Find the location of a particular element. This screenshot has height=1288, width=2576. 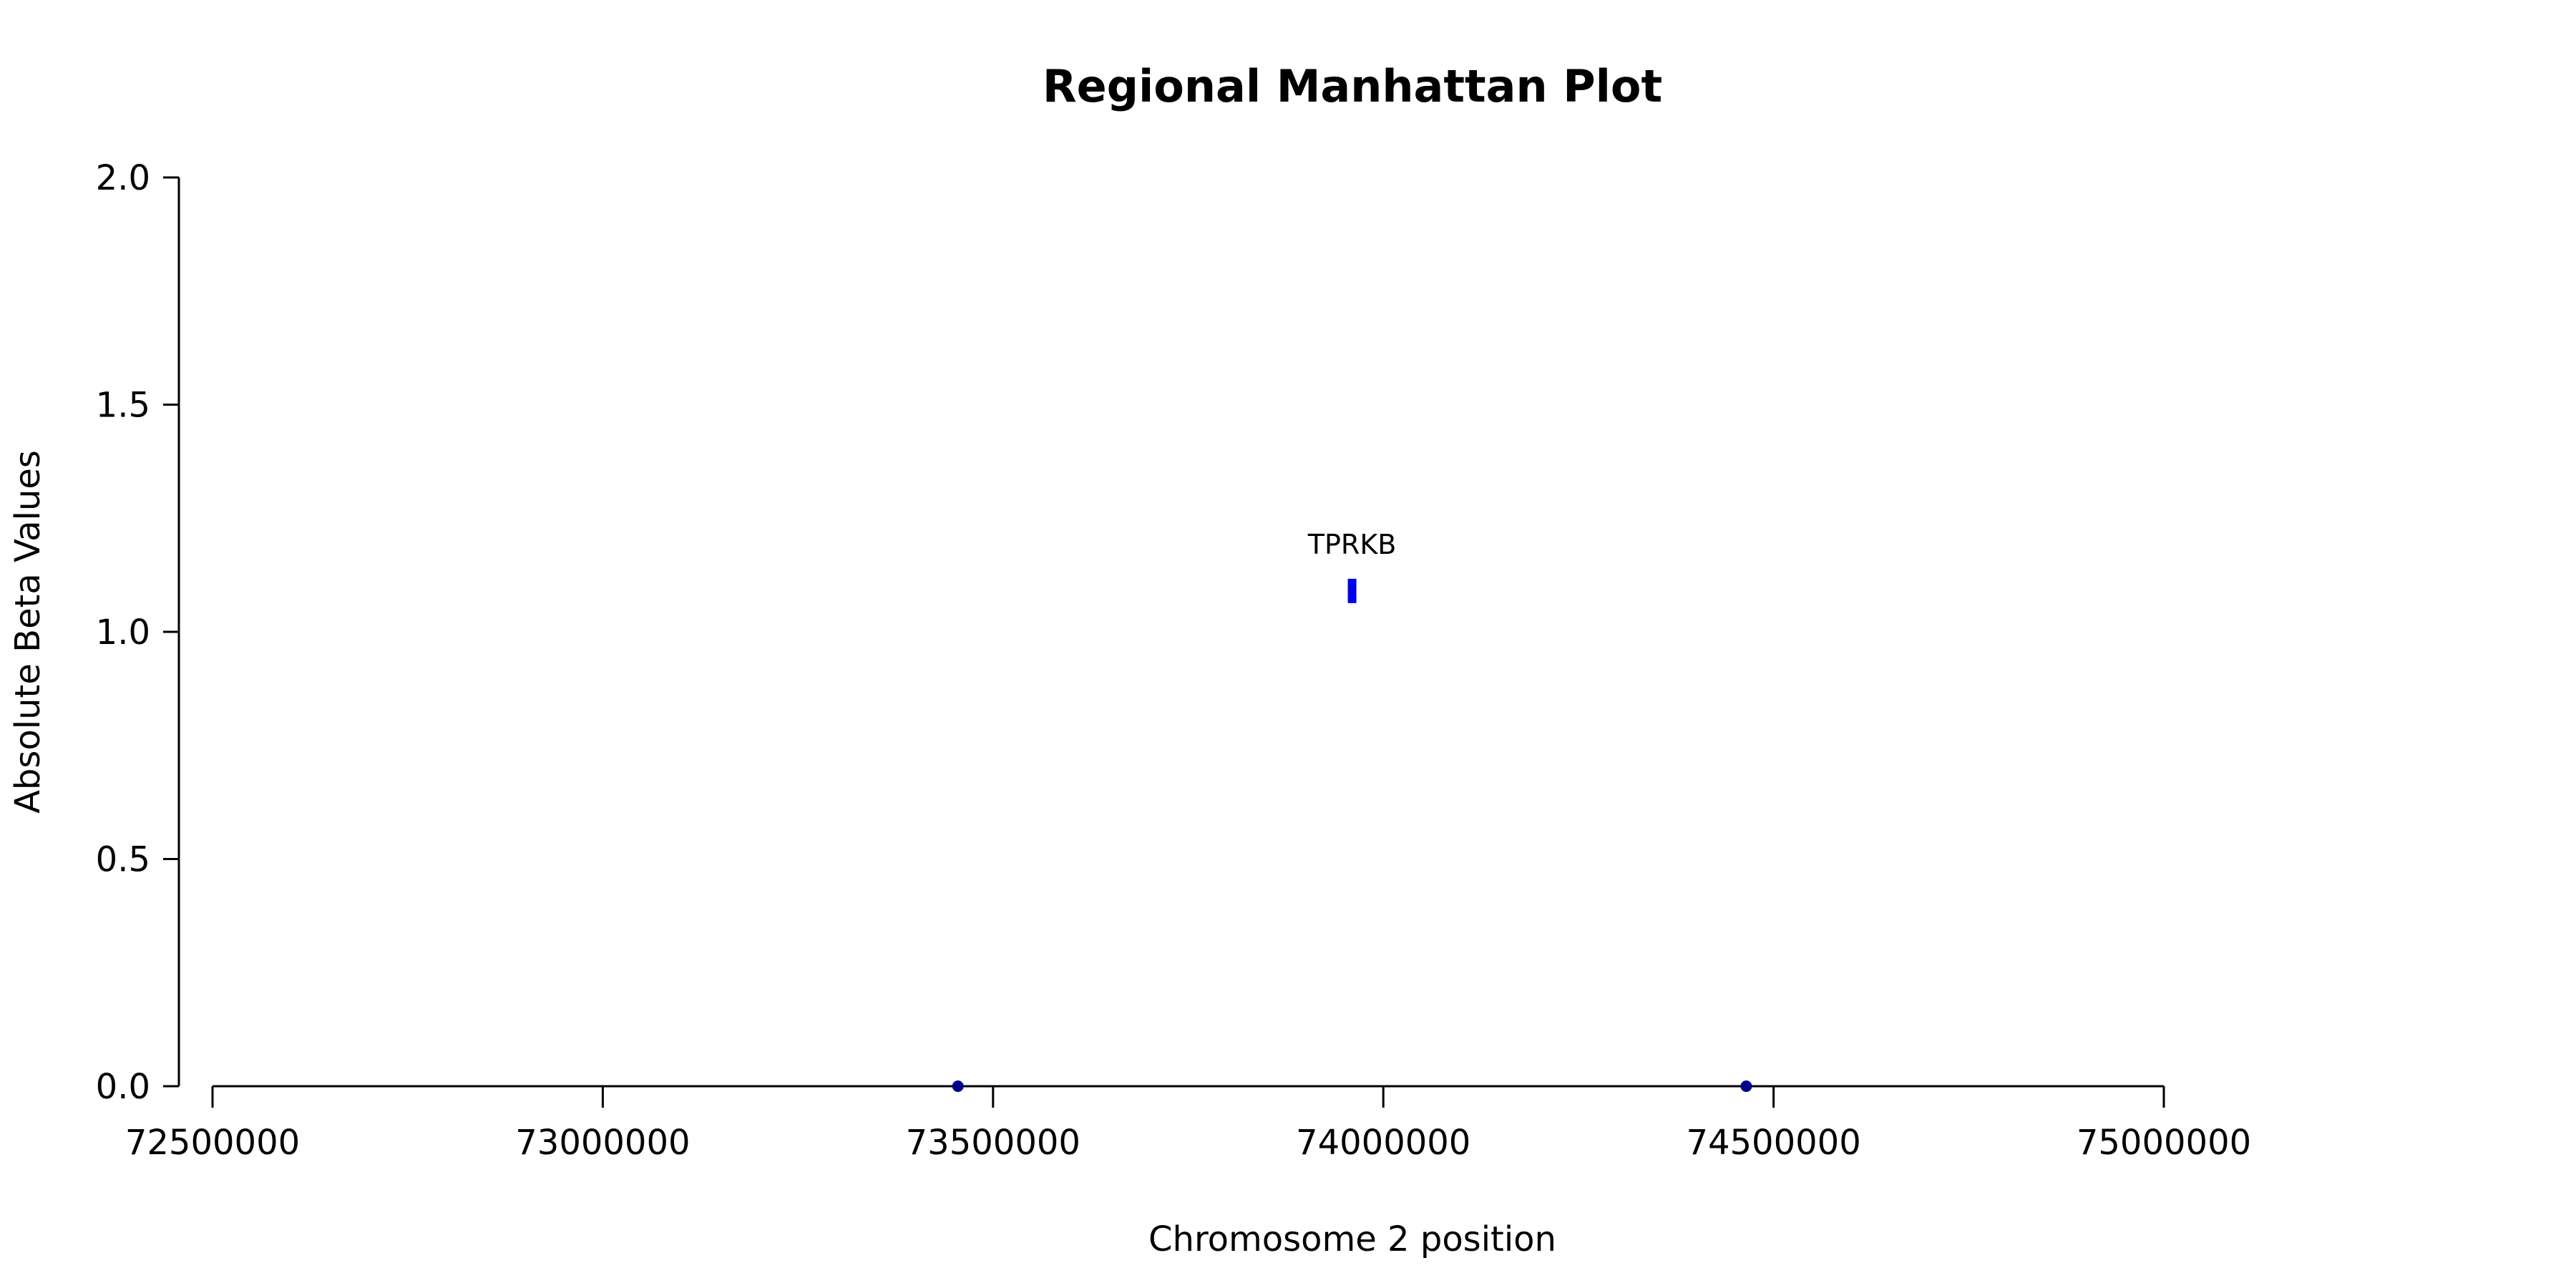

chart-title: Regional Manhattan Plot is located at coordinates (1352, 86).